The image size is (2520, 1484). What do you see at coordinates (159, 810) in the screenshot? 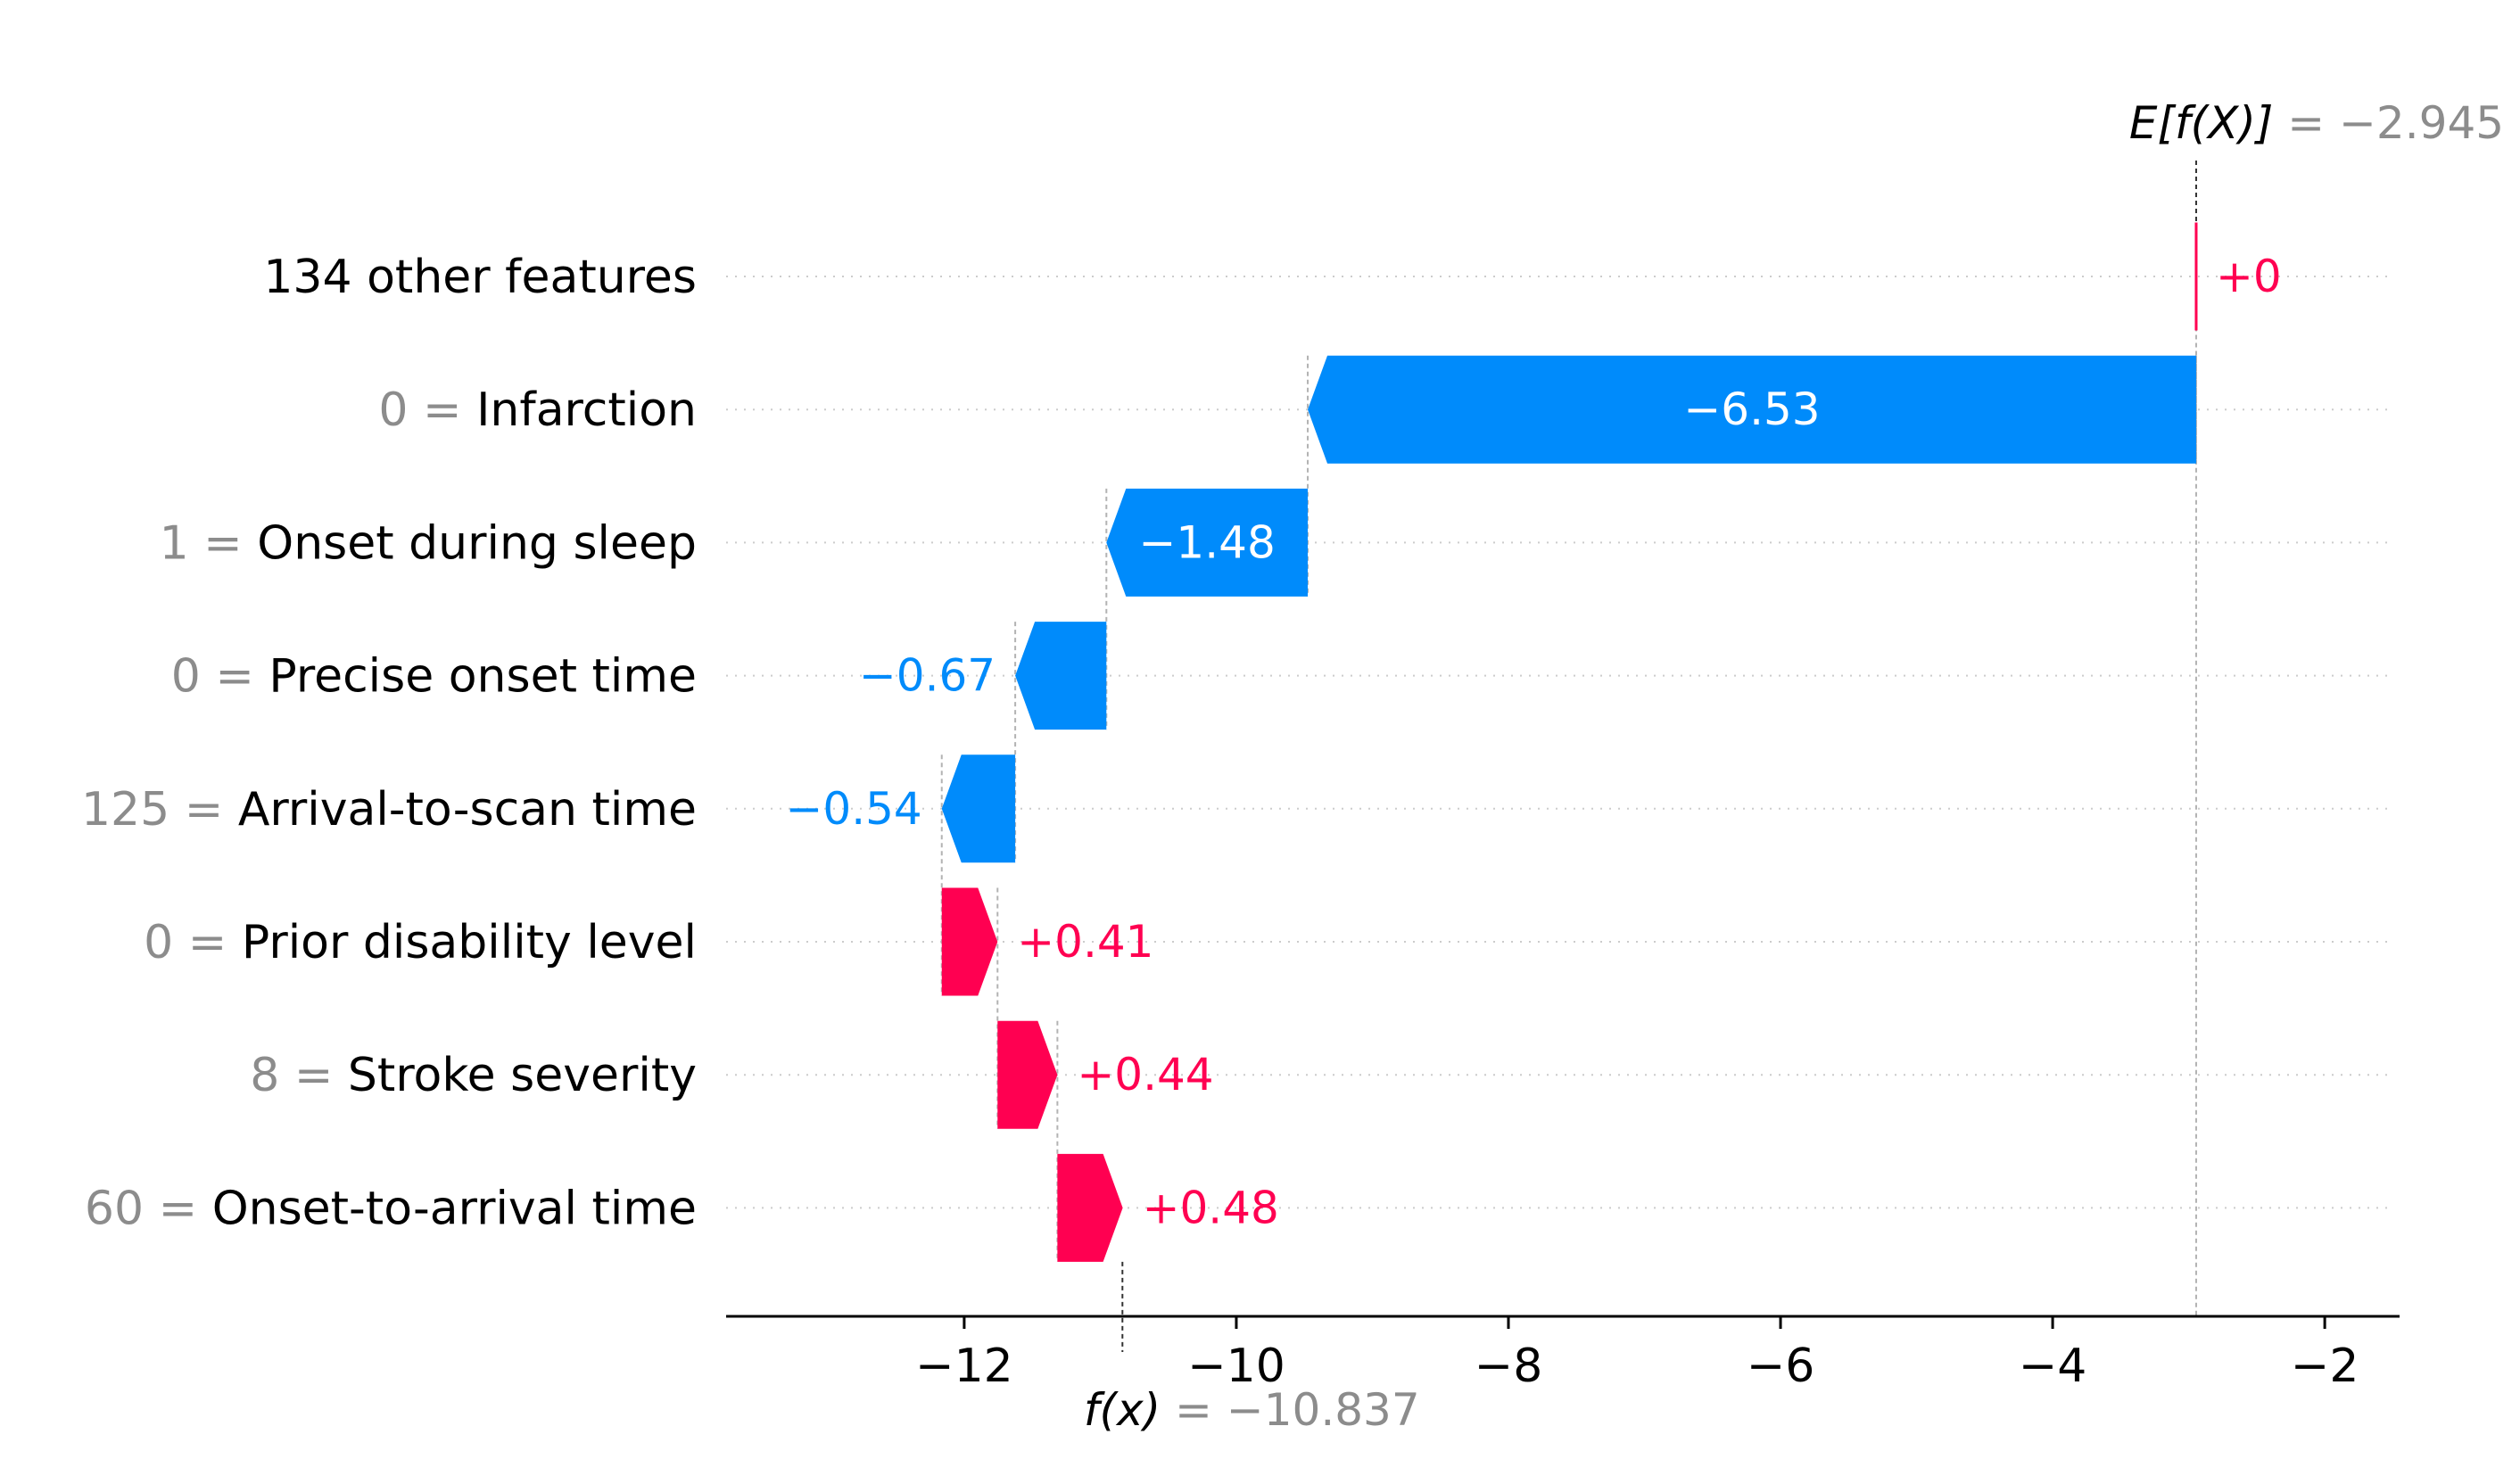
I see `feature-value: 125 =` at bounding box center [159, 810].